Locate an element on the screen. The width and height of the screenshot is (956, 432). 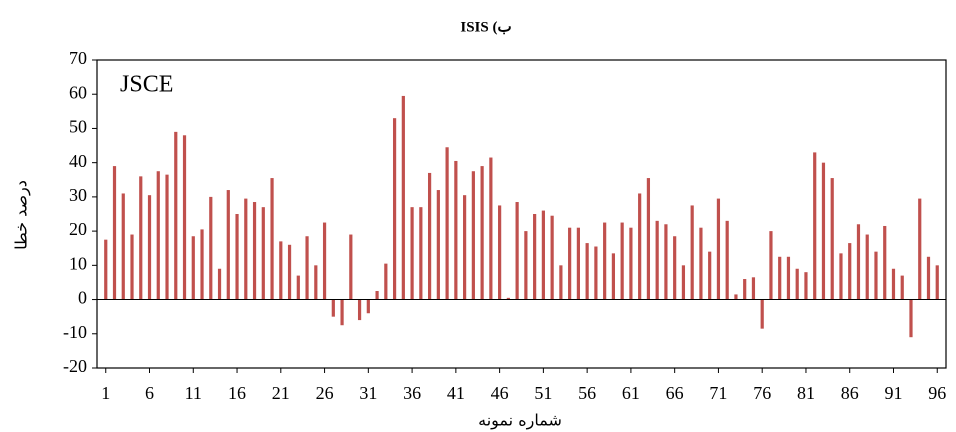
x-tick-label: 81 is located at coordinates (806, 393).